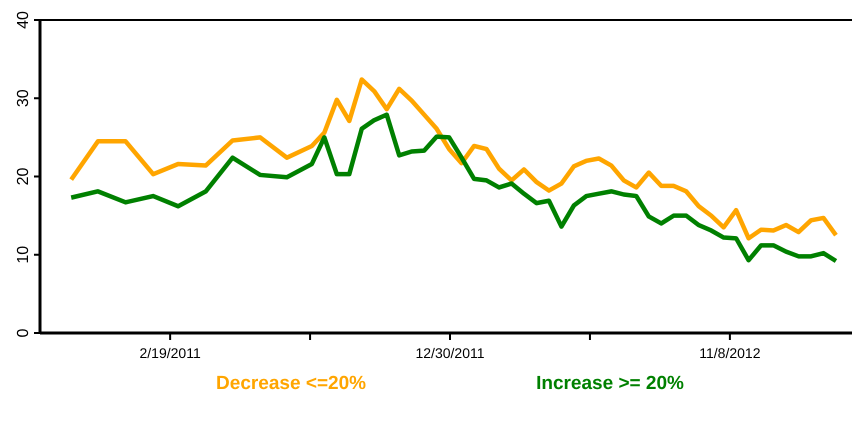 The height and width of the screenshot is (423, 853). I want to click on x-tick-label: 2/19/2011, so click(170, 353).